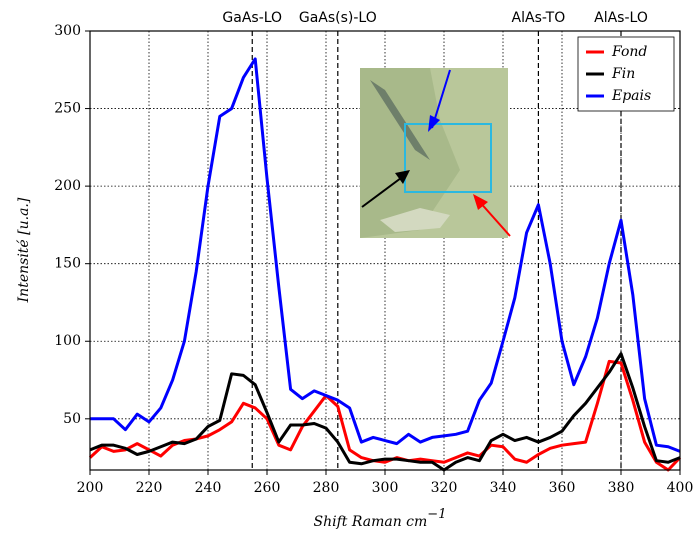 The image size is (693, 541). What do you see at coordinates (252, 18) in the screenshot?
I see `peak-label: GaAs-LO` at bounding box center [252, 18].